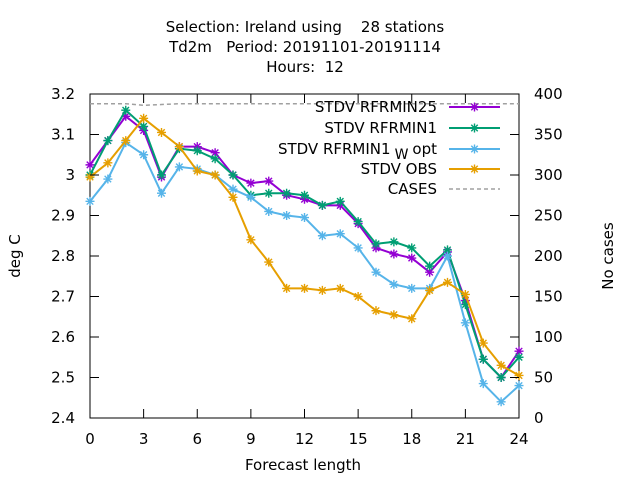 Image resolution: width=640 pixels, height=480 pixels. Describe the element at coordinates (608, 256) in the screenshot. I see `y2-axis-label: No cases` at that location.